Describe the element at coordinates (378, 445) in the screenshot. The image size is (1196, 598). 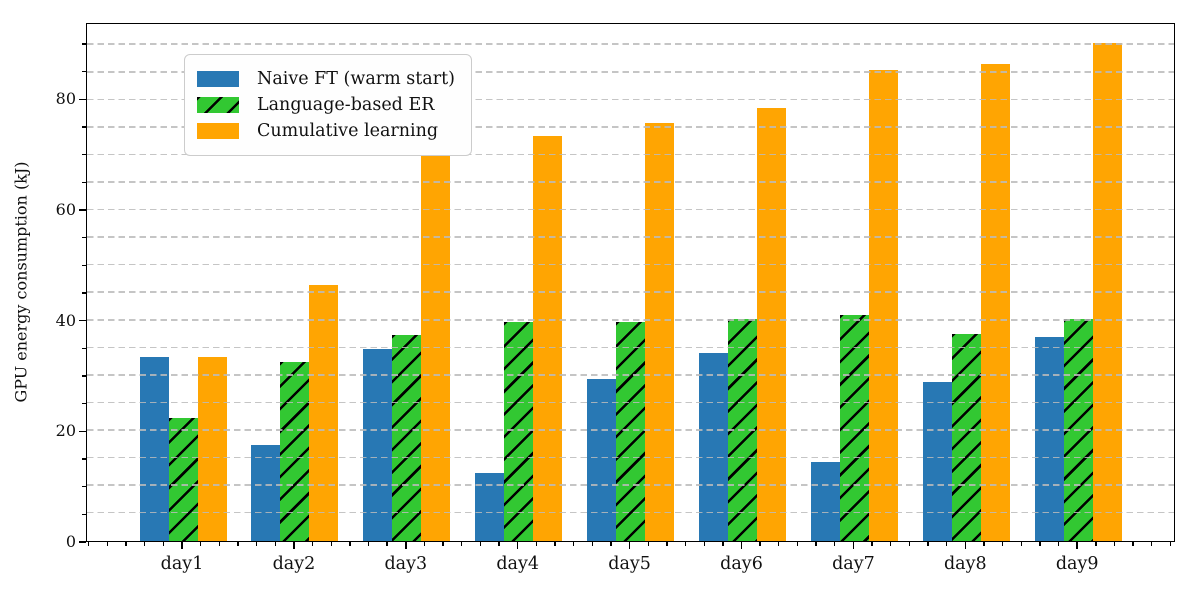
I see `bar-naive-ft-warm-start-day3` at that location.